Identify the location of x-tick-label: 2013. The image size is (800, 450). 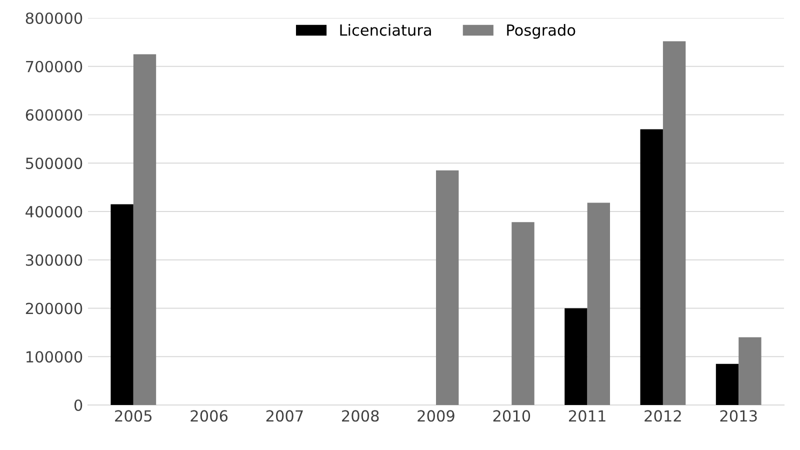
(738, 416).